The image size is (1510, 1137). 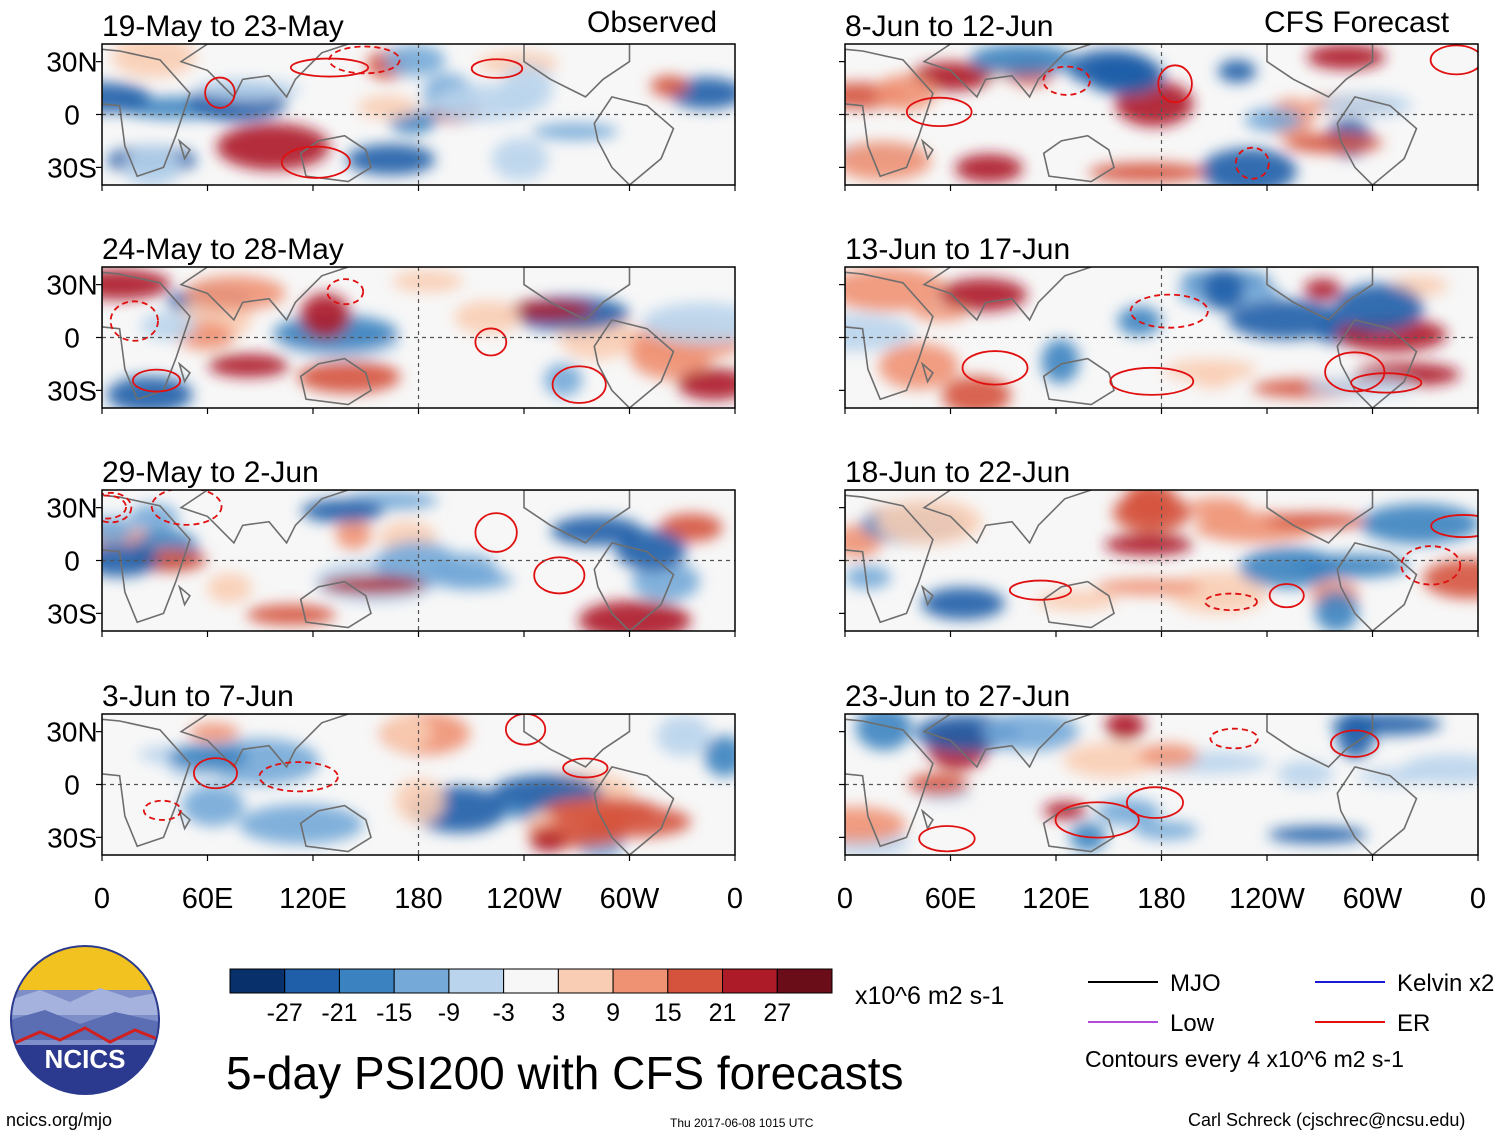 I want to click on logo-text: NCICS, so click(x=85, y=1059).